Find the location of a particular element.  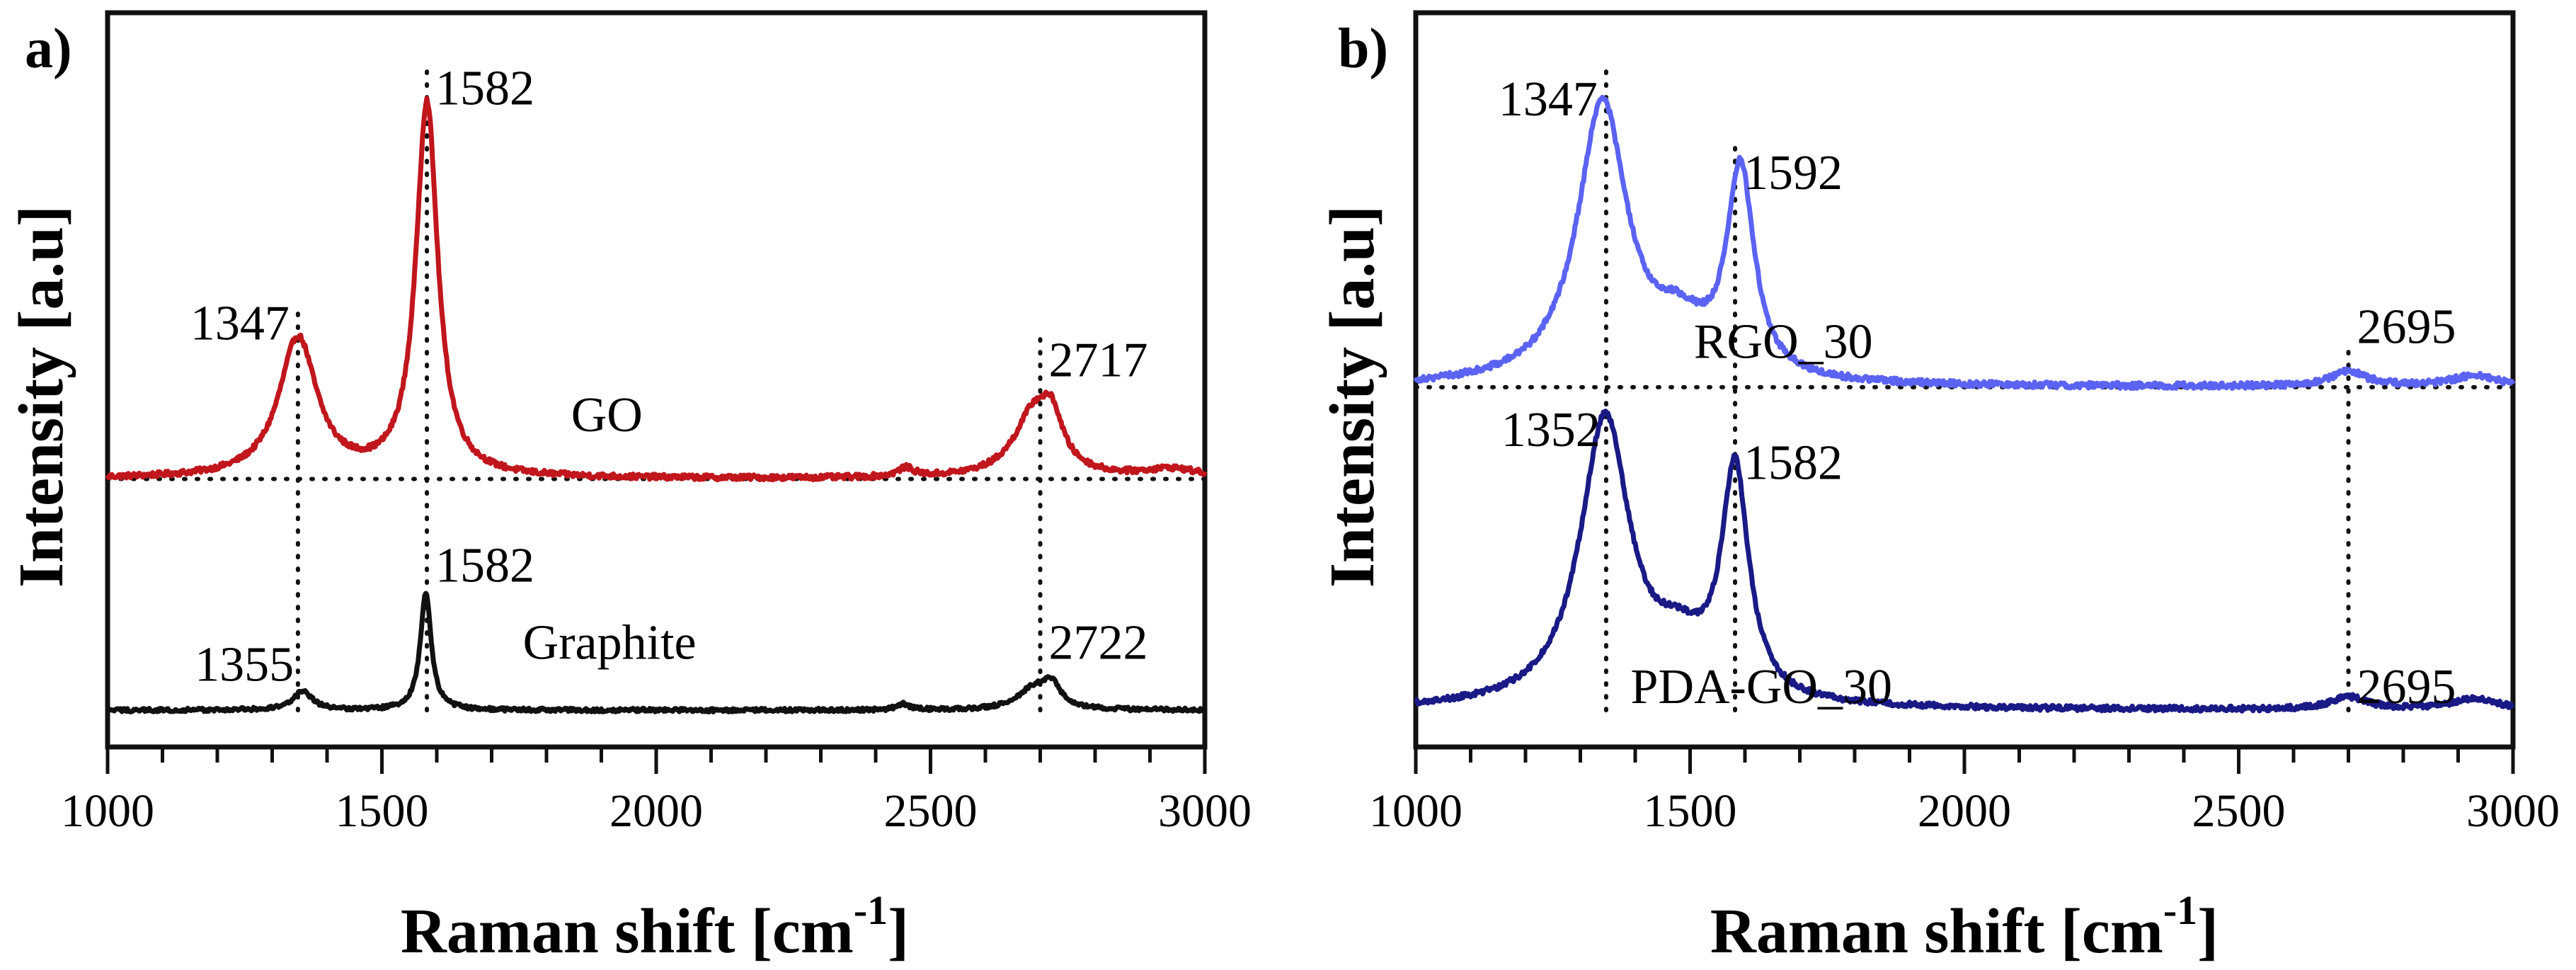

panel-b-x-tick-label: 2500 is located at coordinates (2239, 811).